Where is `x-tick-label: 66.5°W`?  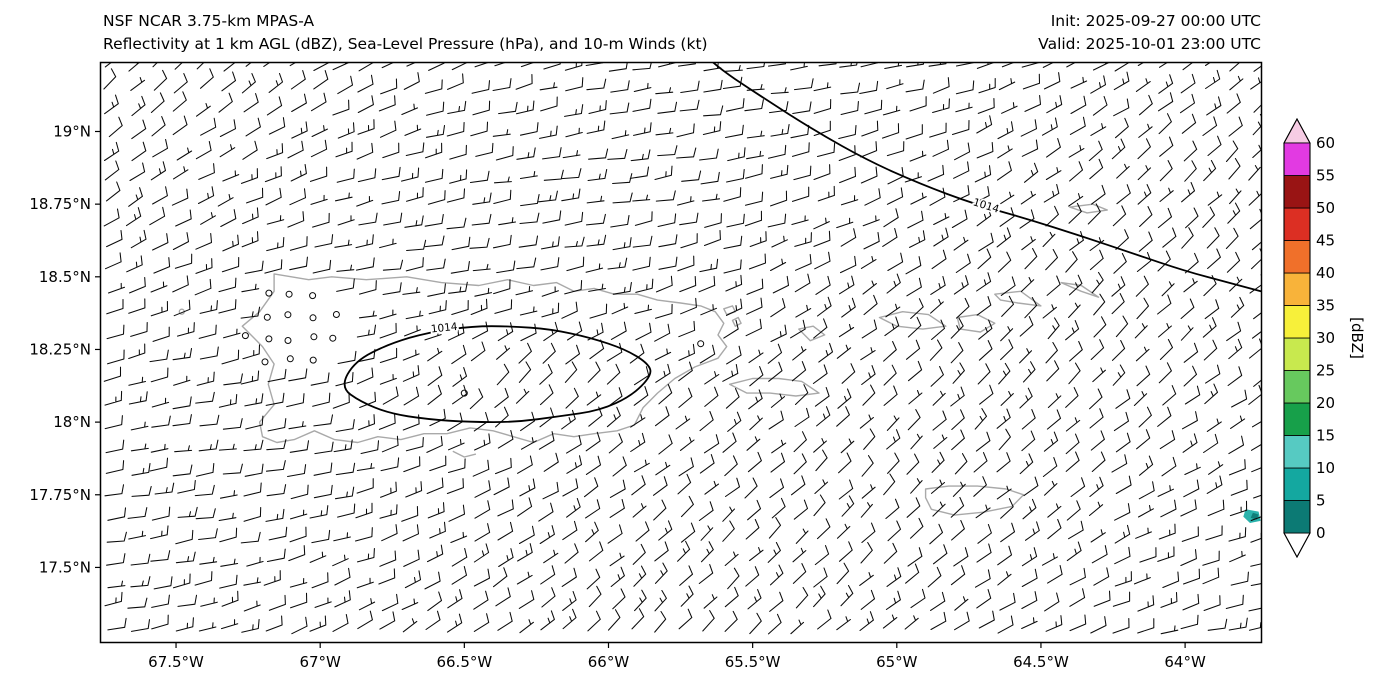 x-tick-label: 66.5°W is located at coordinates (464, 662).